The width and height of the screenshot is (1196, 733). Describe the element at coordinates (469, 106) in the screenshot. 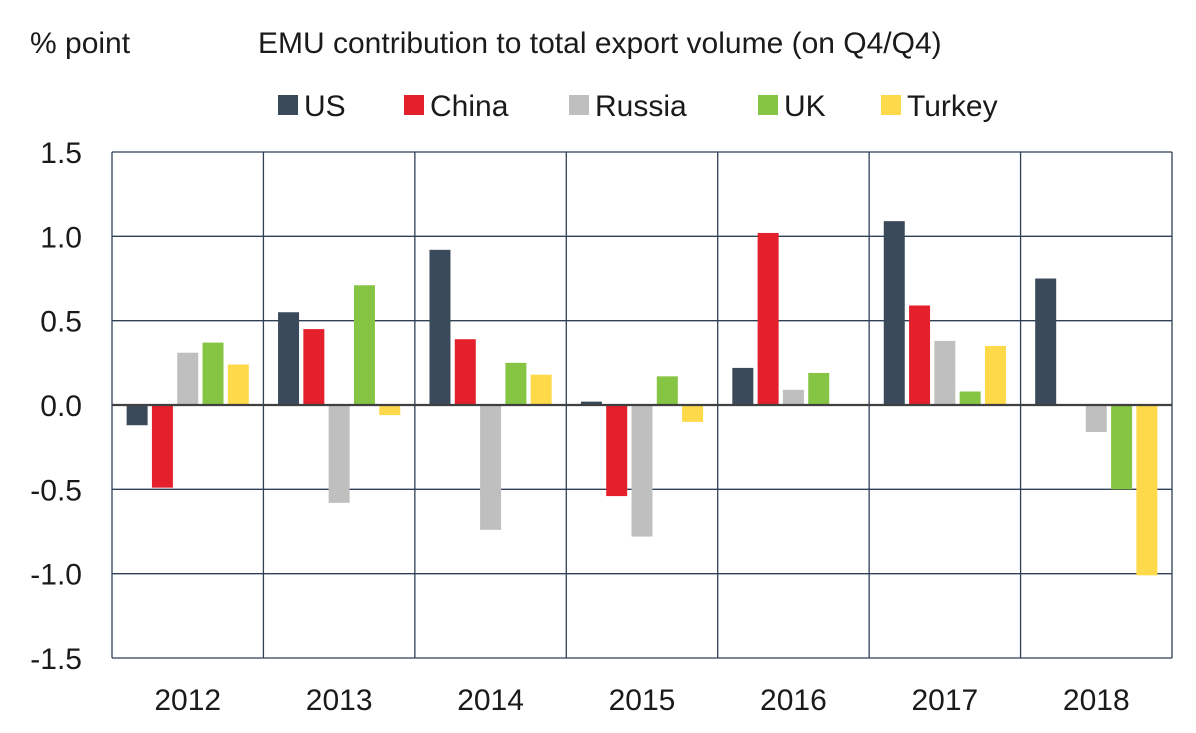

I see `legend-label: China` at that location.